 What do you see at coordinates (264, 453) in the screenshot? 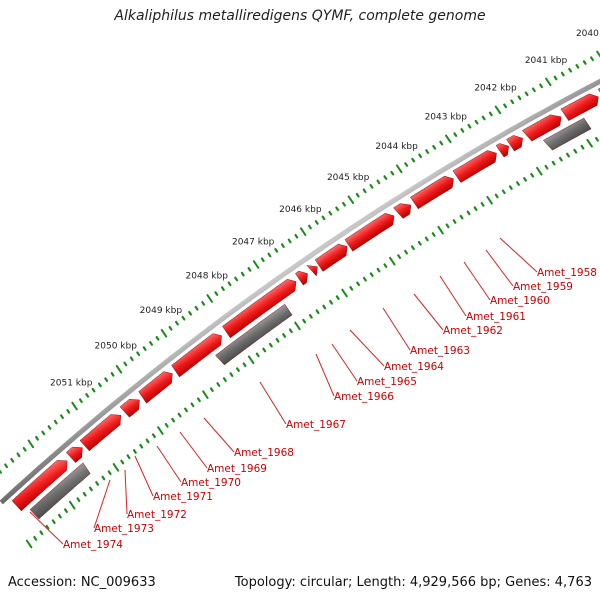
I see `gene-label: Amet_1968` at bounding box center [264, 453].